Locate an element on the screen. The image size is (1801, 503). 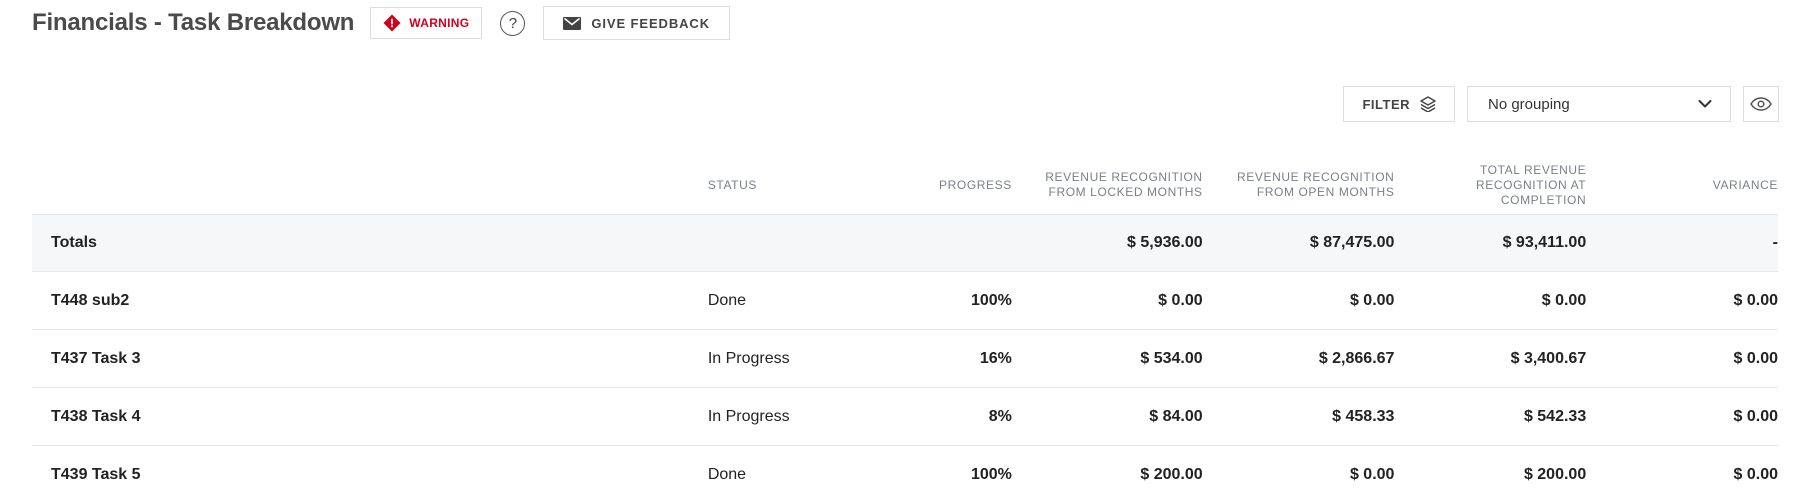
totals-label: Totals is located at coordinates (74, 242).